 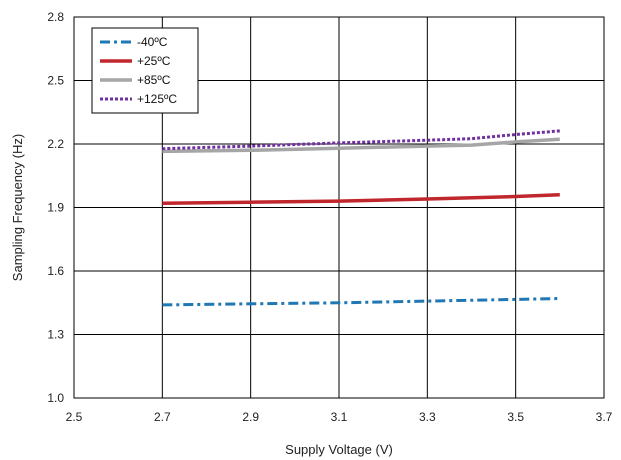 I want to click on legend-label: +25ºC, so click(x=154, y=61).